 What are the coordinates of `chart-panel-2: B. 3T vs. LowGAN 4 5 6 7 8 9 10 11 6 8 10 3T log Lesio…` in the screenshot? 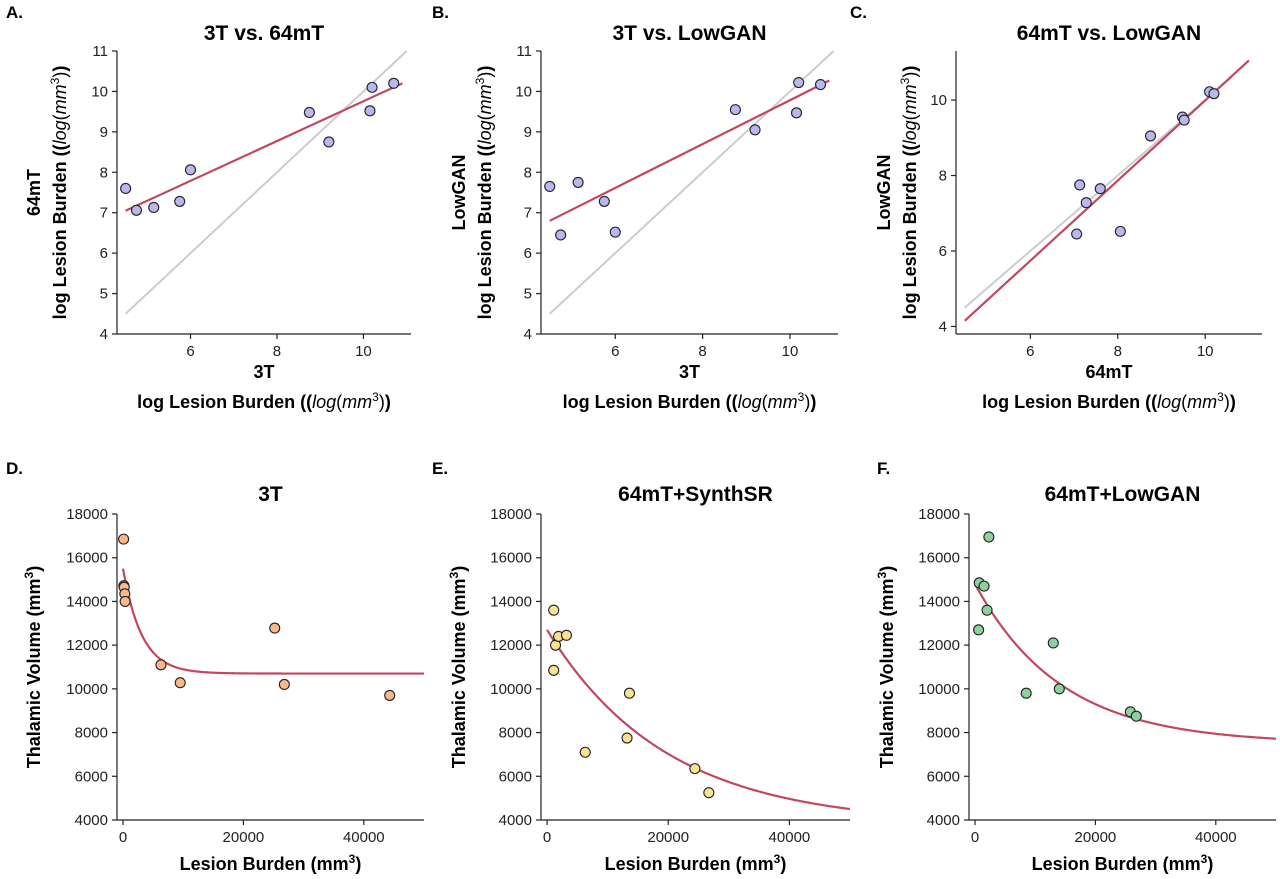 It's located at (635, 207).